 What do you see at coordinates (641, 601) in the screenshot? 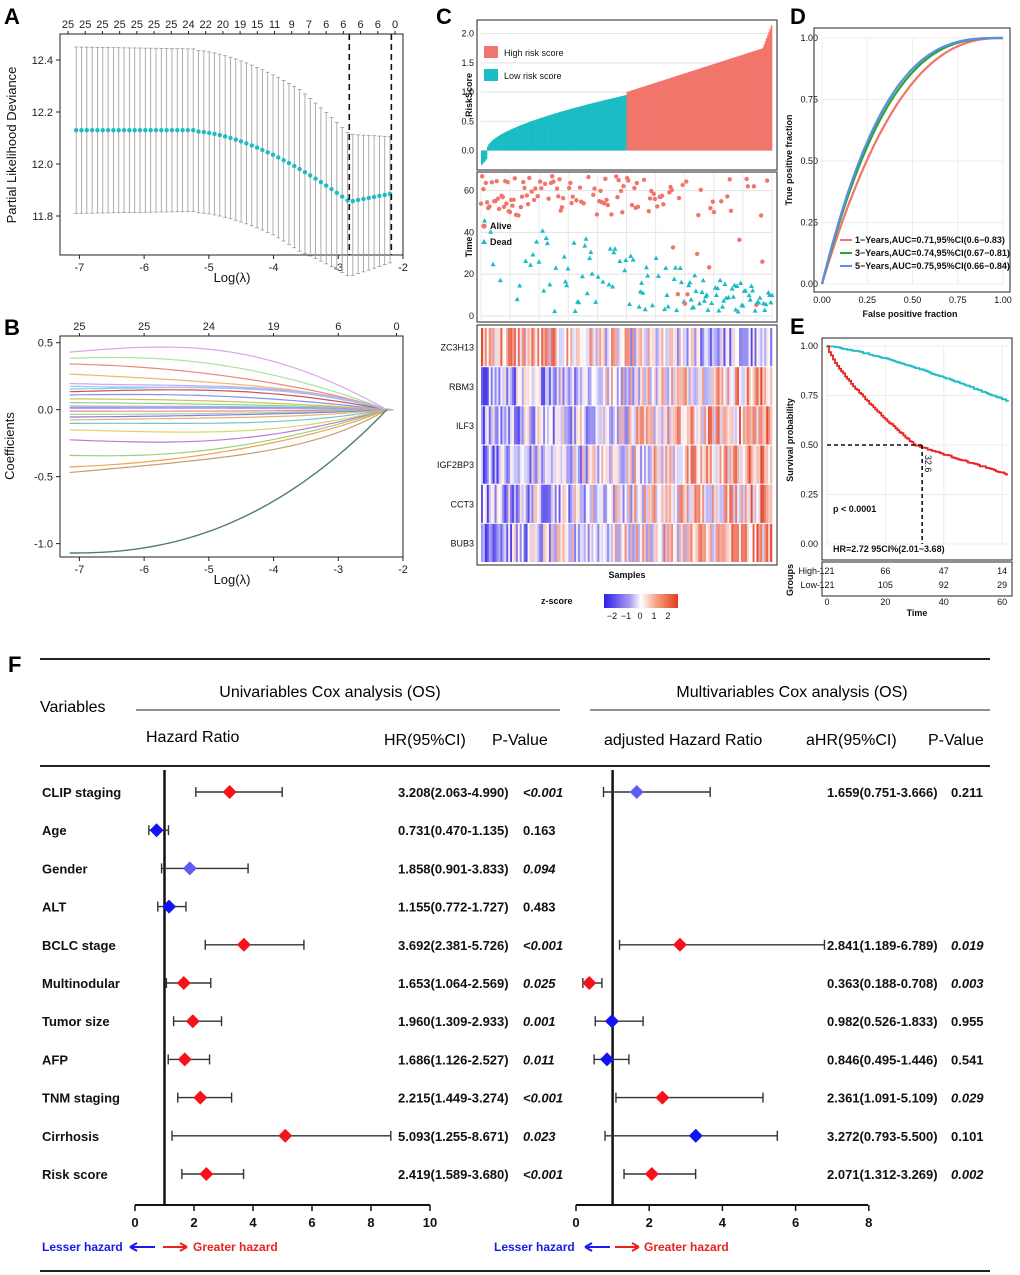
I see `zscore-colorbar` at bounding box center [641, 601].